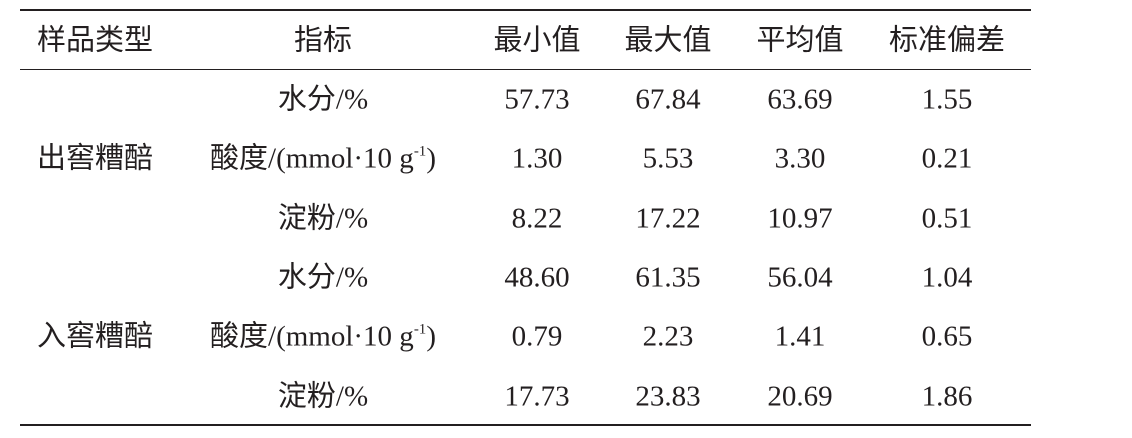 This screenshot has width=1132, height=438. I want to click on header-cell: 最小值, so click(537, 40).